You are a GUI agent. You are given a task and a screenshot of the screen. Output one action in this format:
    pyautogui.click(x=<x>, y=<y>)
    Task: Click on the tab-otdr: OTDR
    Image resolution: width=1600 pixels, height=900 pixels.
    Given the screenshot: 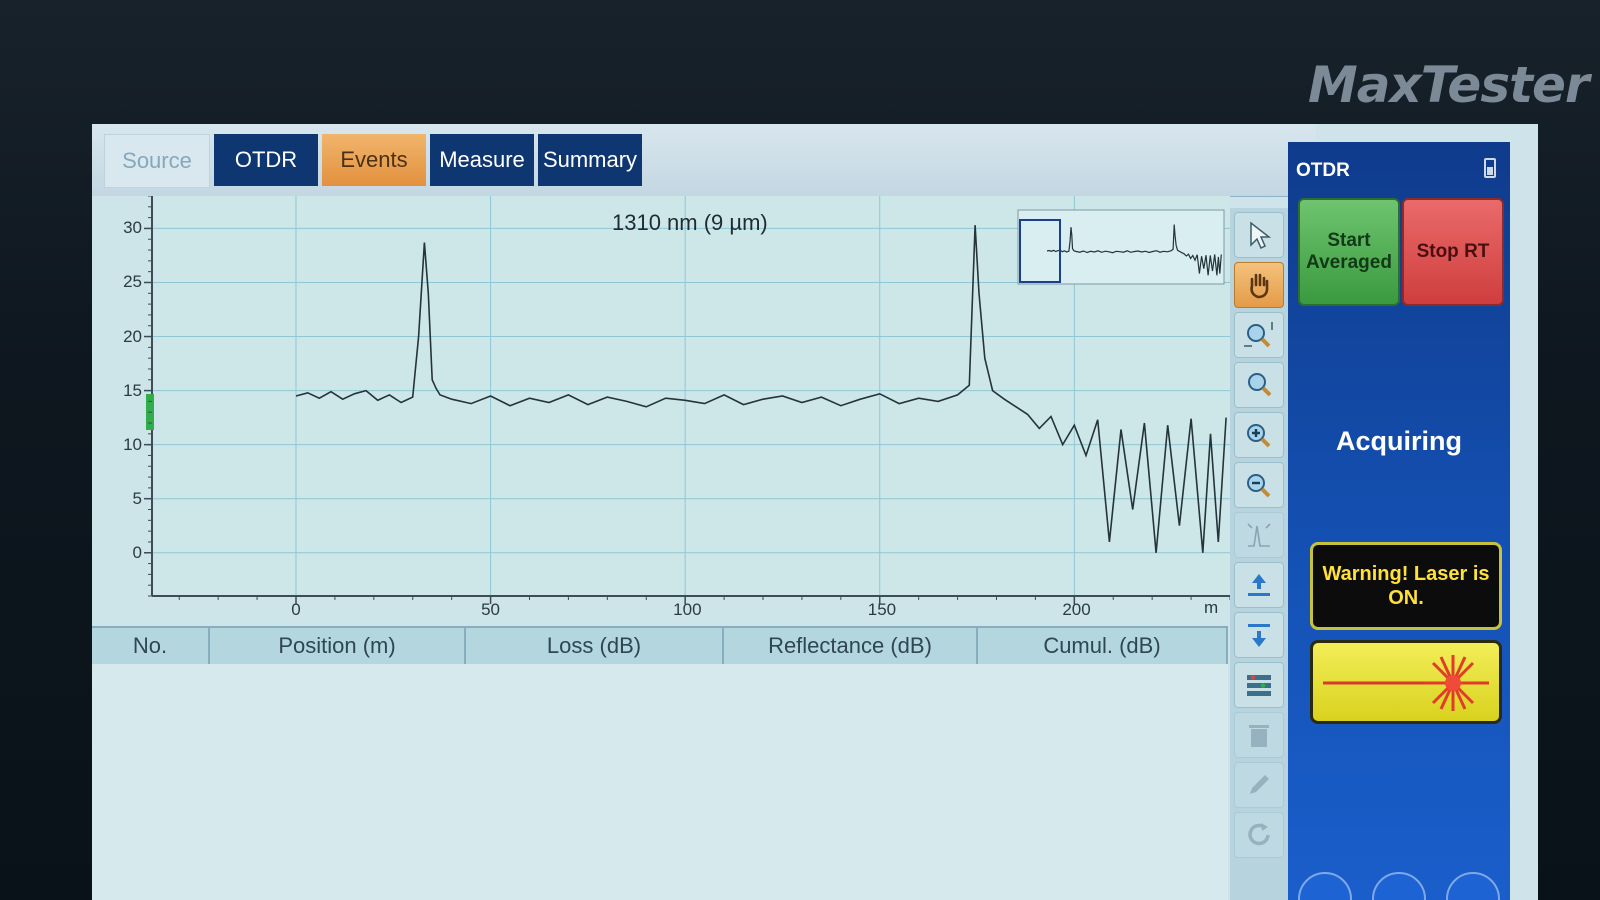 What is the action you would take?
    pyautogui.click(x=266, y=160)
    